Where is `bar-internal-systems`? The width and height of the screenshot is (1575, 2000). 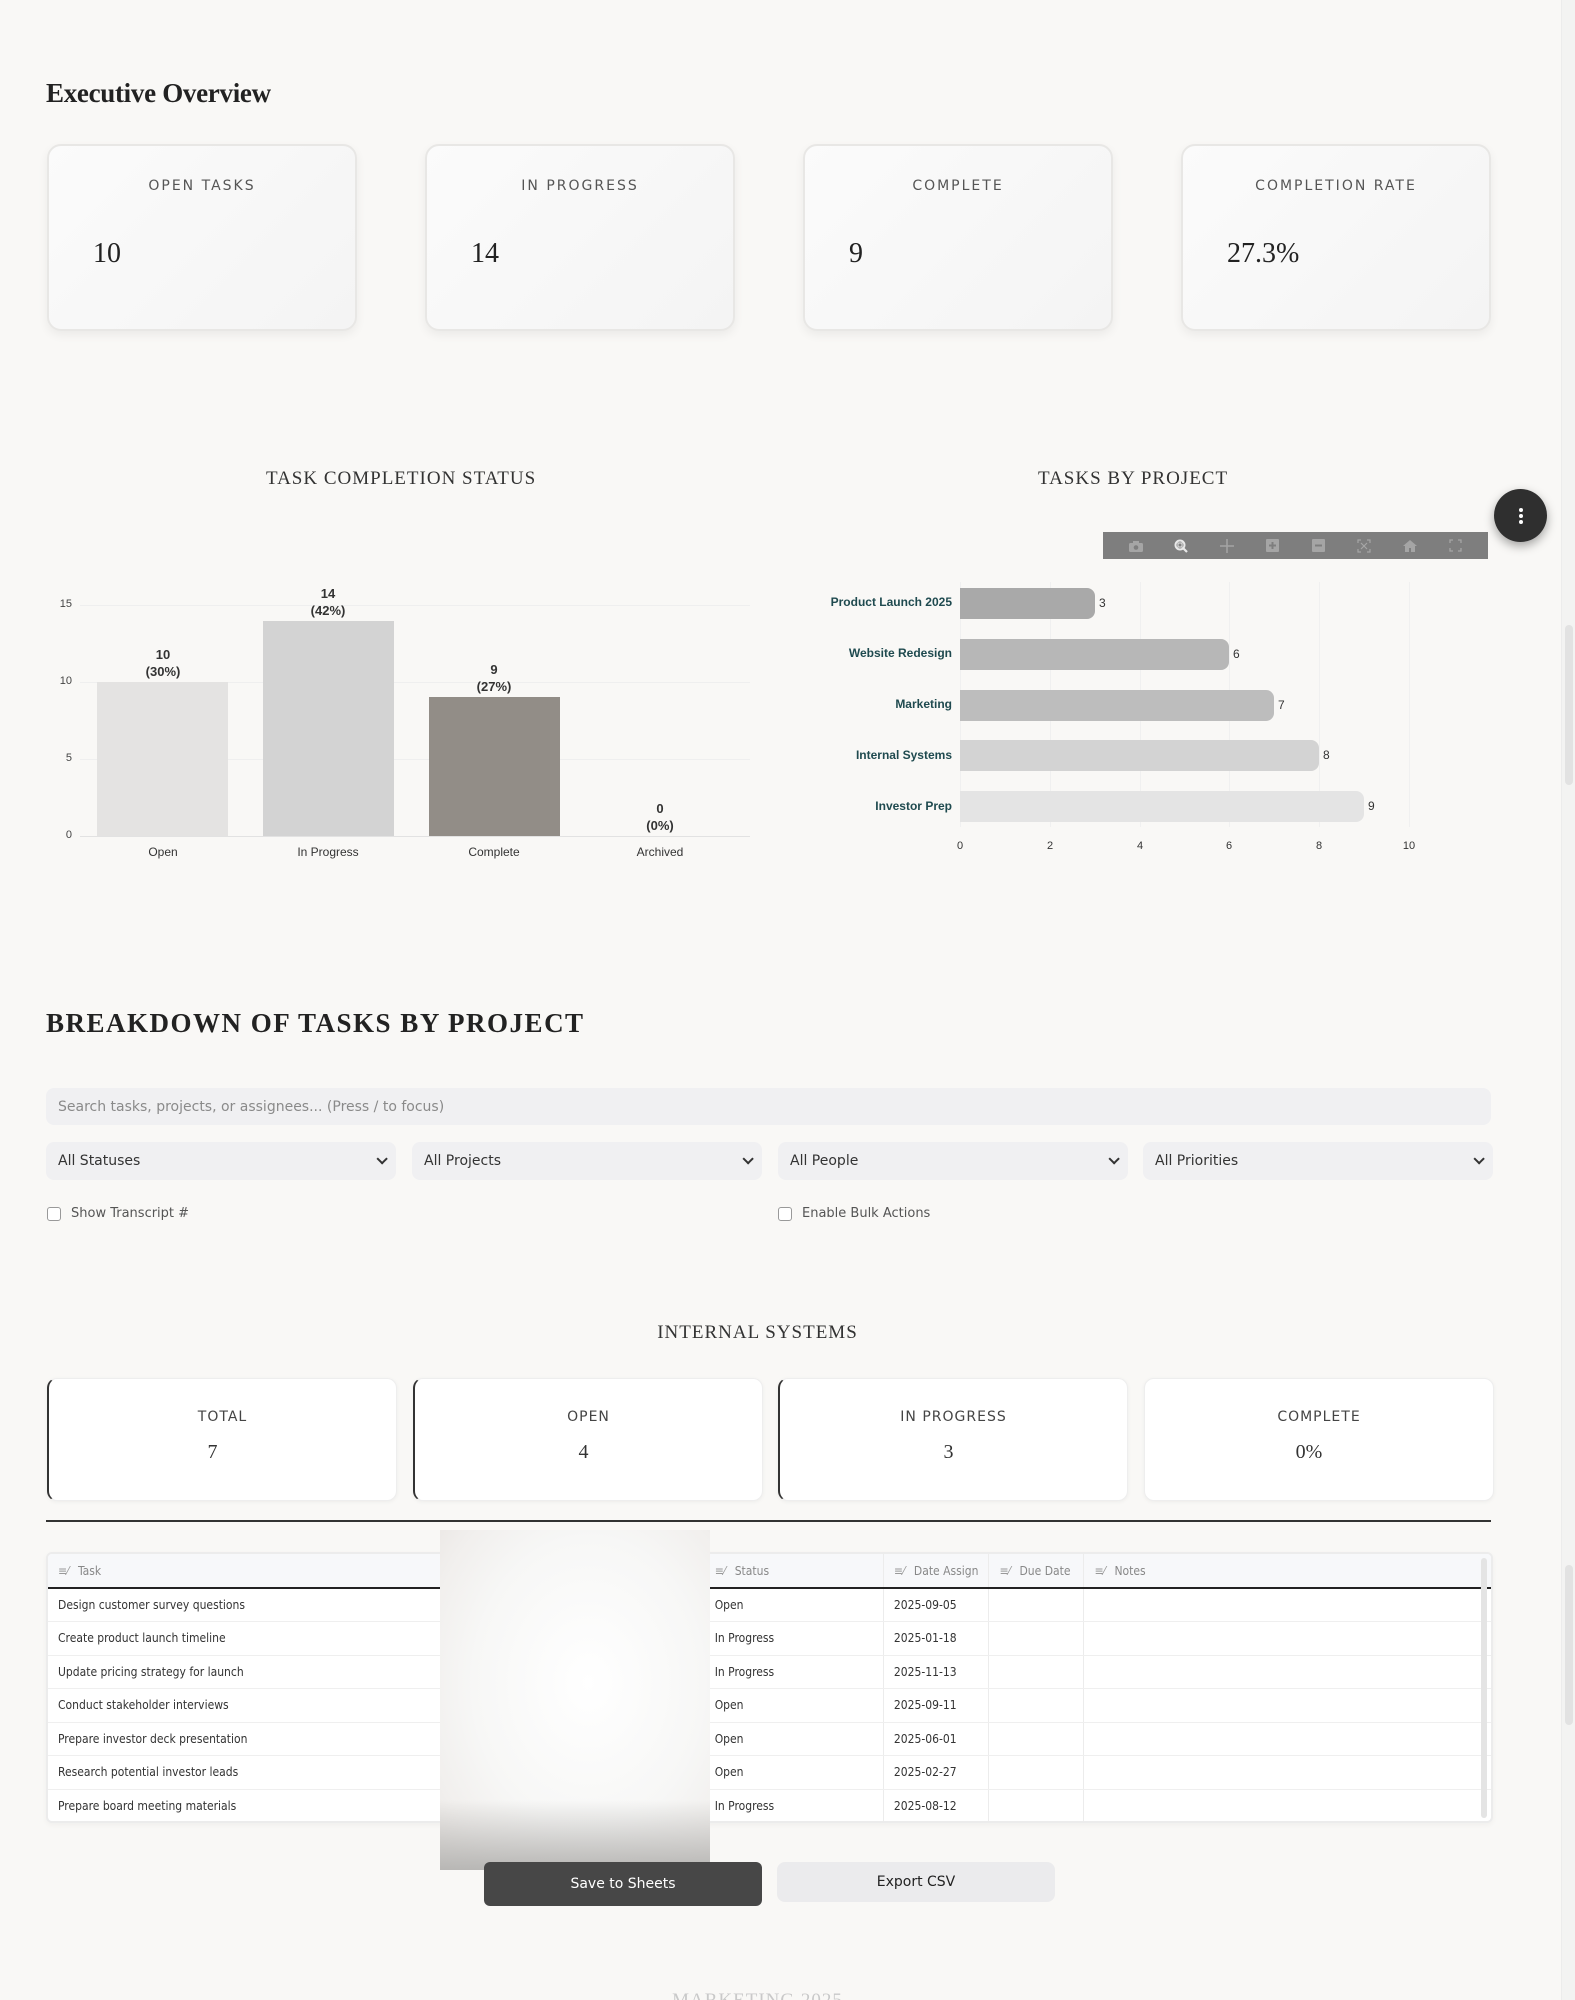
bar-internal-systems is located at coordinates (1139, 755).